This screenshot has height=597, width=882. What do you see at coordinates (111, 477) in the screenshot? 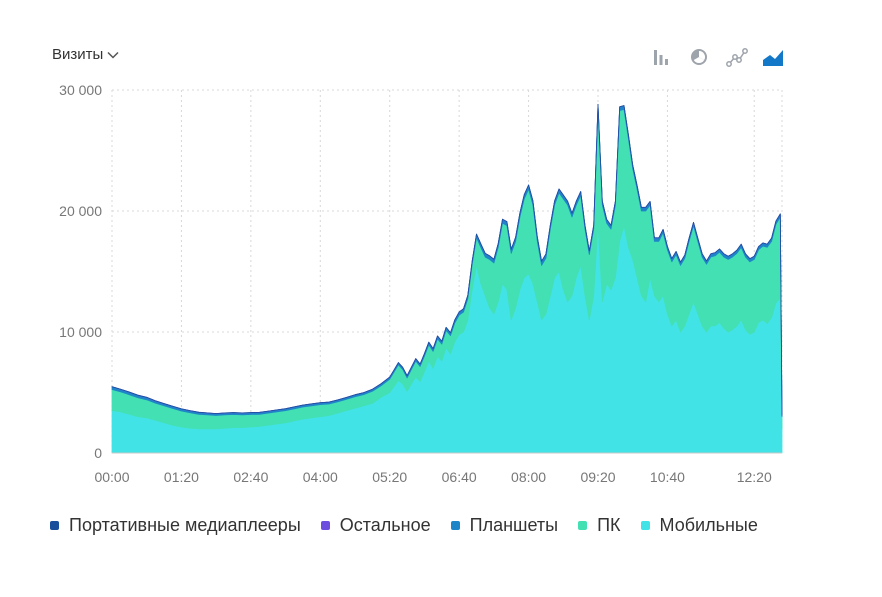
I see `x-tick-label: 00:00` at bounding box center [111, 477].